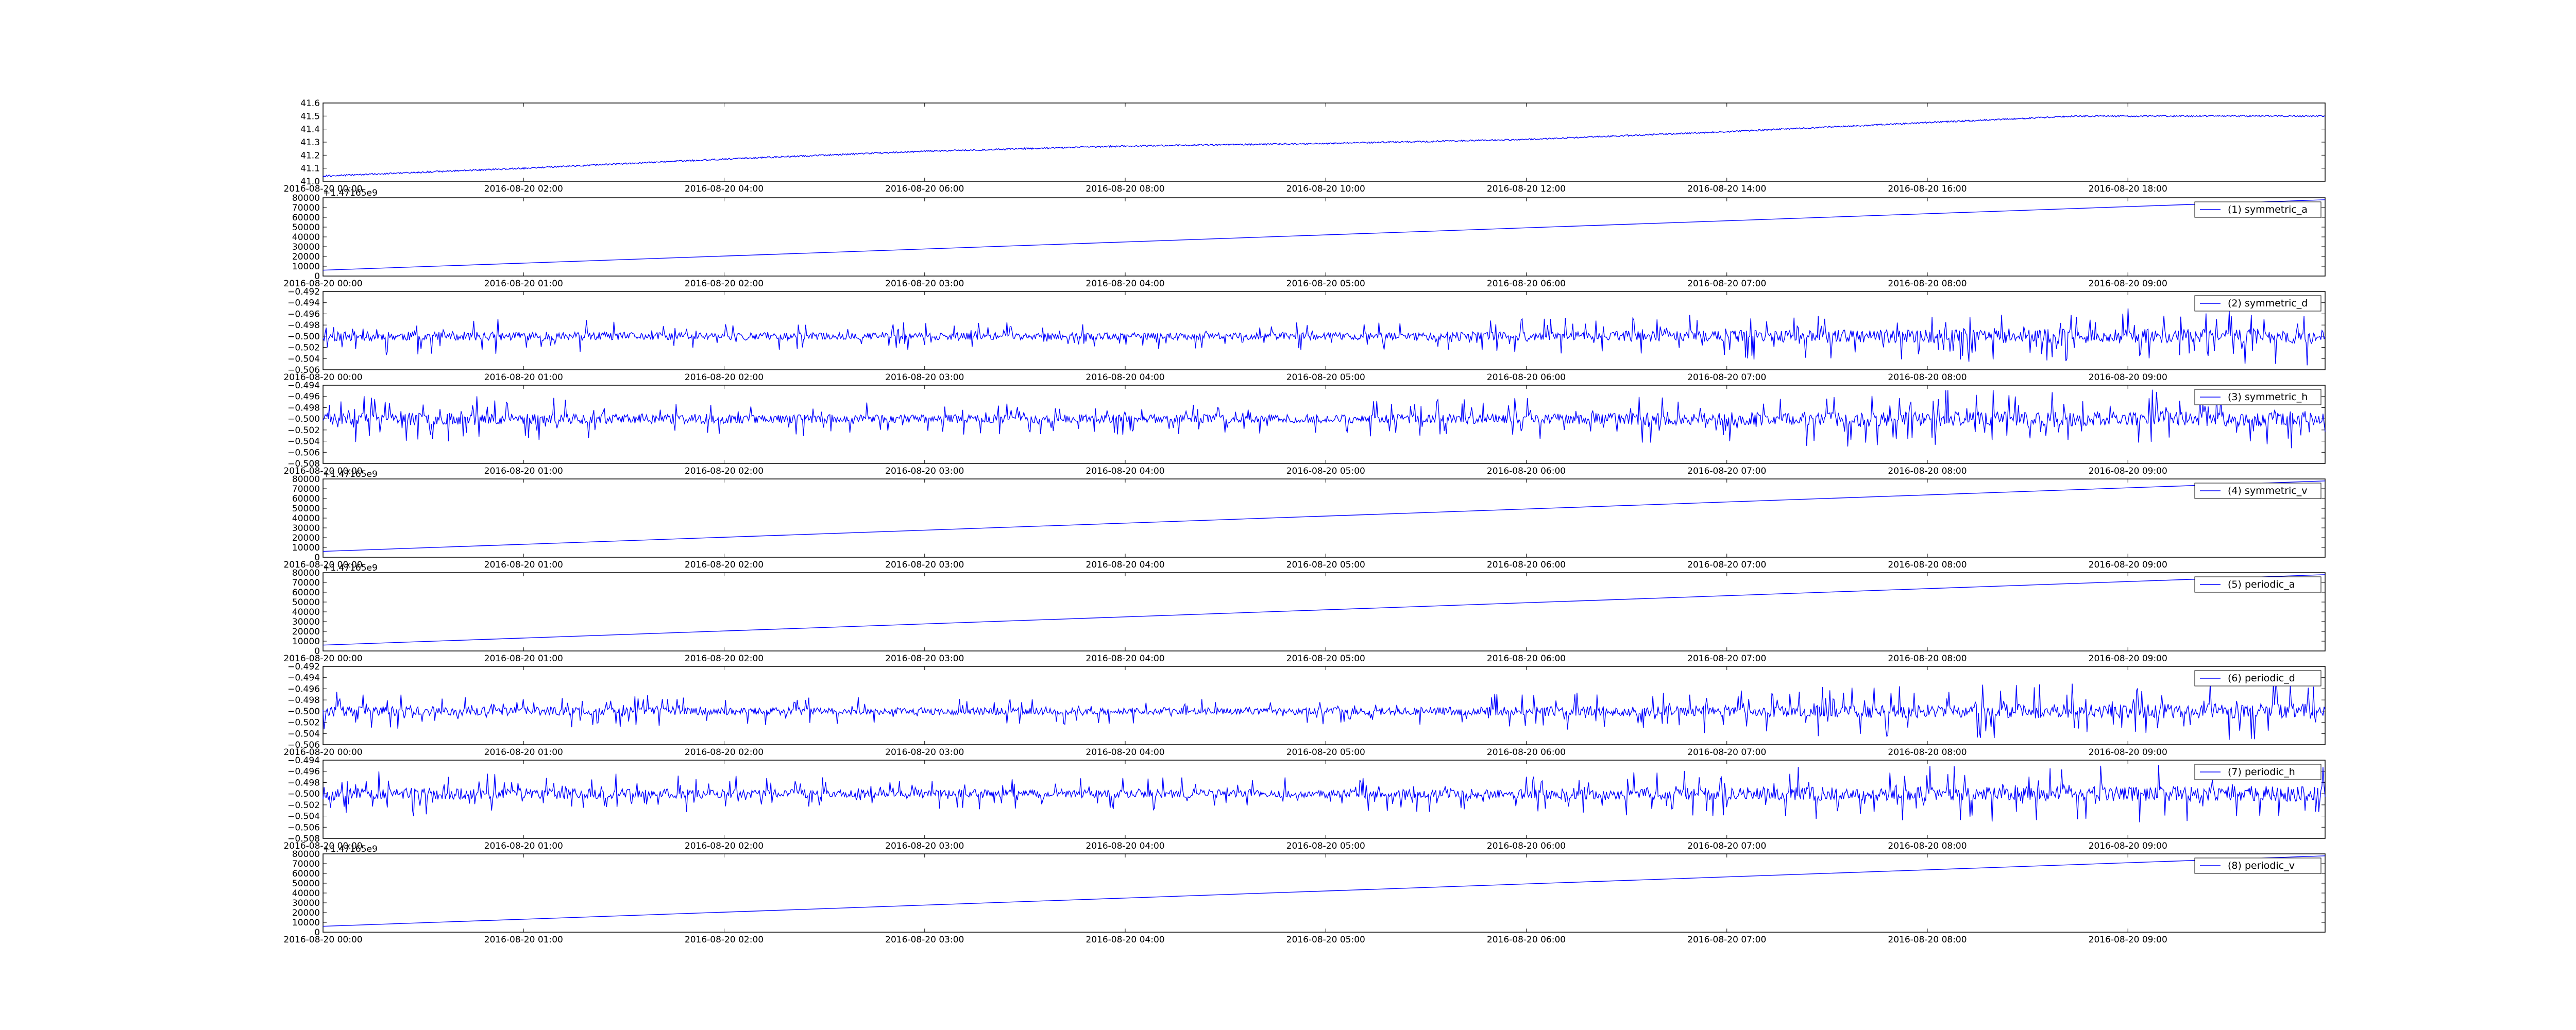 Image resolution: width=2576 pixels, height=1030 pixels. I want to click on y-tick-label: −0.492, so click(303, 667).